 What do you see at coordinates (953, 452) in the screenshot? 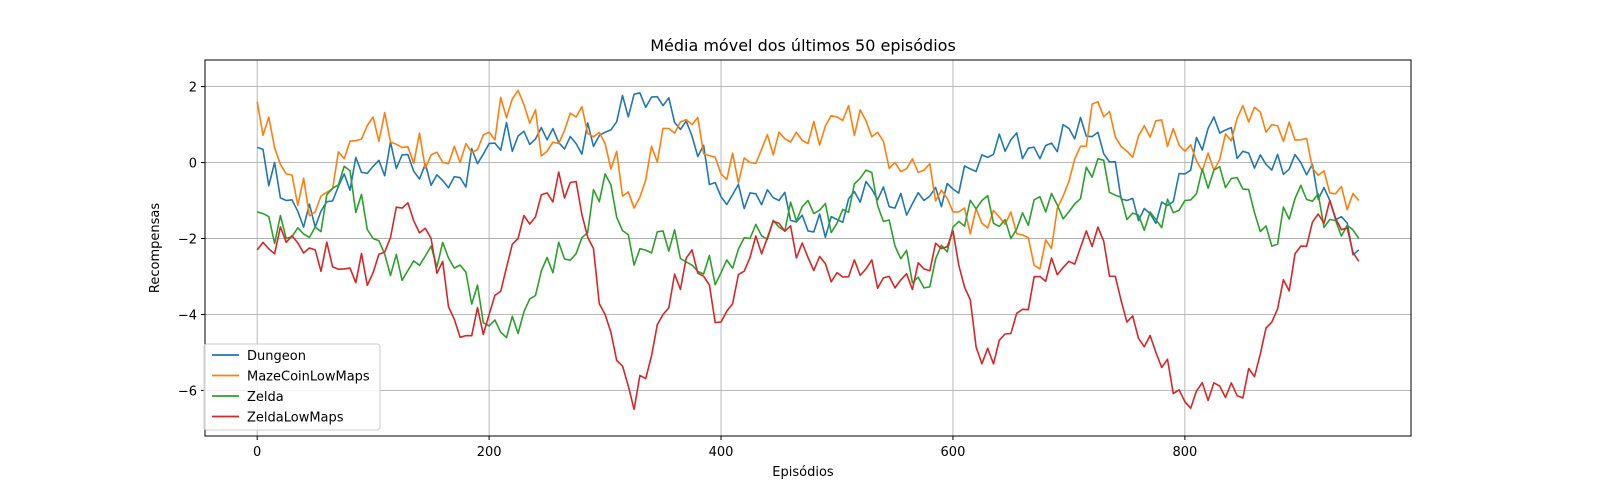
I see `x-tick-label: 600` at bounding box center [953, 452].